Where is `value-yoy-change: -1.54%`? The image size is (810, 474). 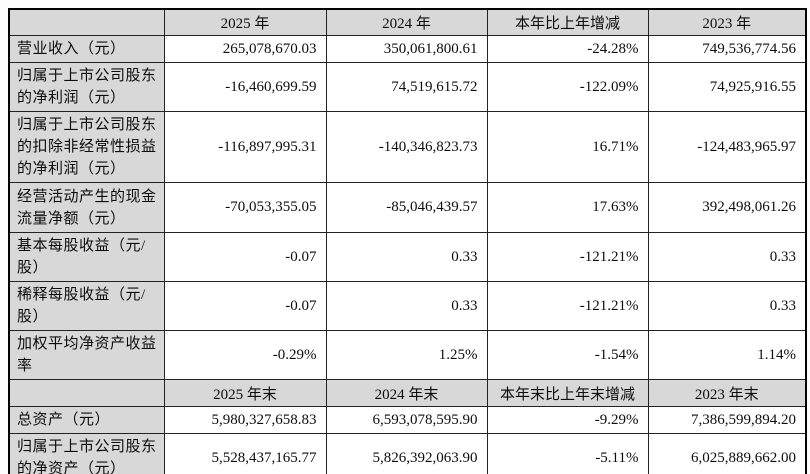
value-yoy-change: -1.54% is located at coordinates (567, 355).